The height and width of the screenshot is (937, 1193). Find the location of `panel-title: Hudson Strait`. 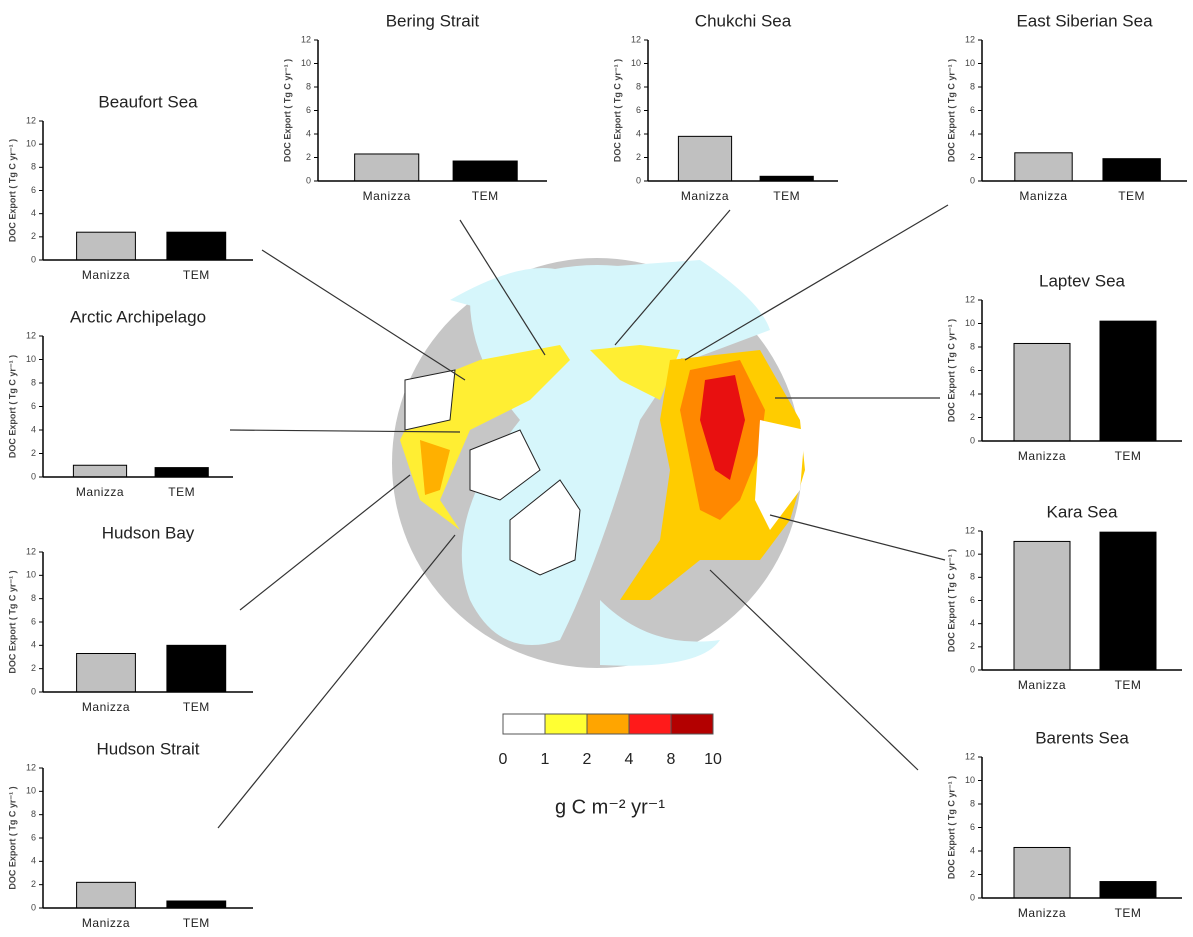

panel-title: Hudson Strait is located at coordinates (148, 748).